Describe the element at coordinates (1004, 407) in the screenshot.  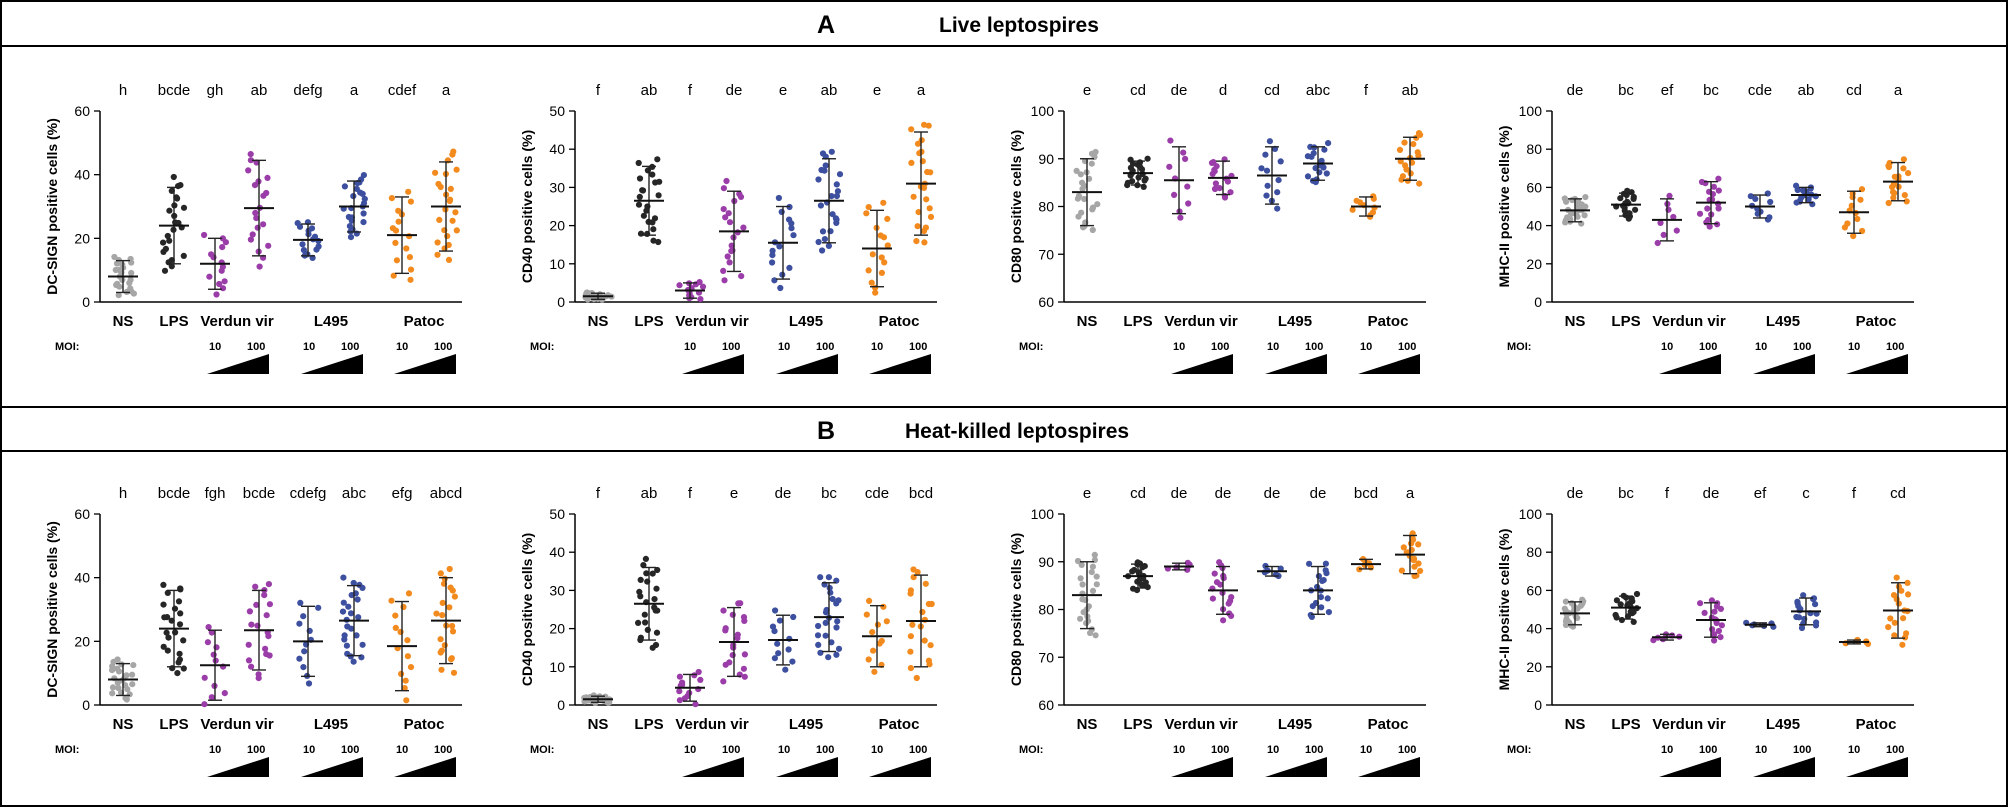
I see `divider` at that location.